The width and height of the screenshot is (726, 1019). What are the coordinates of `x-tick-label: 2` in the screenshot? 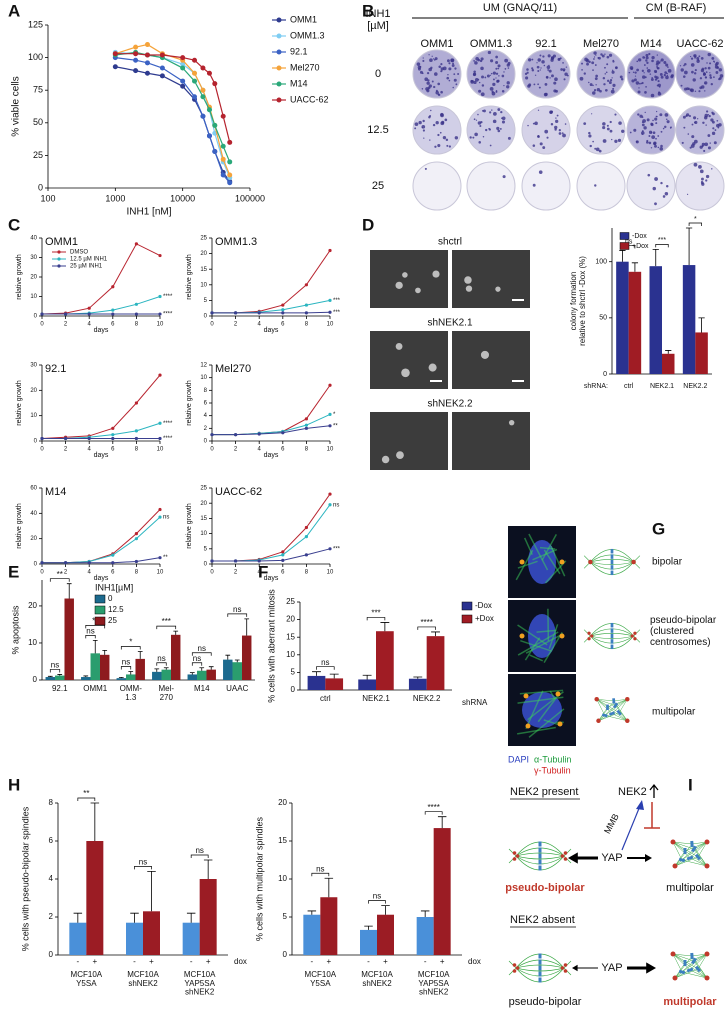 It's located at (66, 450).